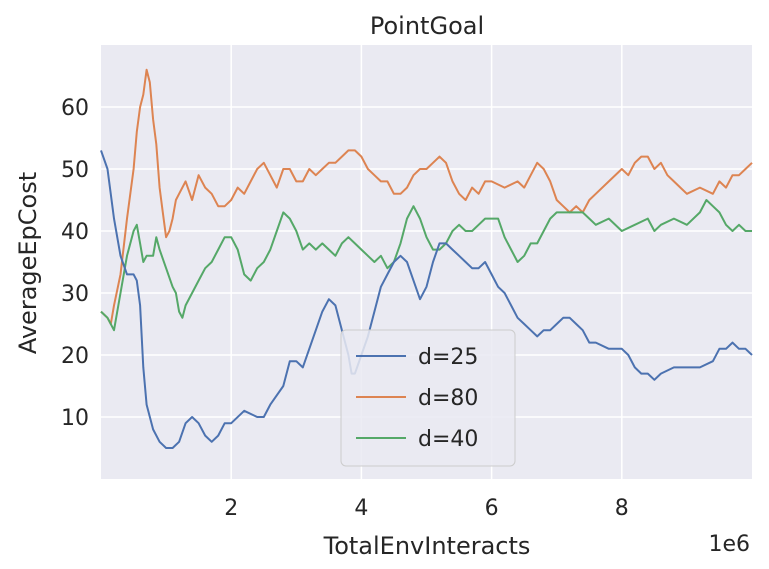  Describe the element at coordinates (361, 508) in the screenshot. I see `x-tick-label: 4` at that location.